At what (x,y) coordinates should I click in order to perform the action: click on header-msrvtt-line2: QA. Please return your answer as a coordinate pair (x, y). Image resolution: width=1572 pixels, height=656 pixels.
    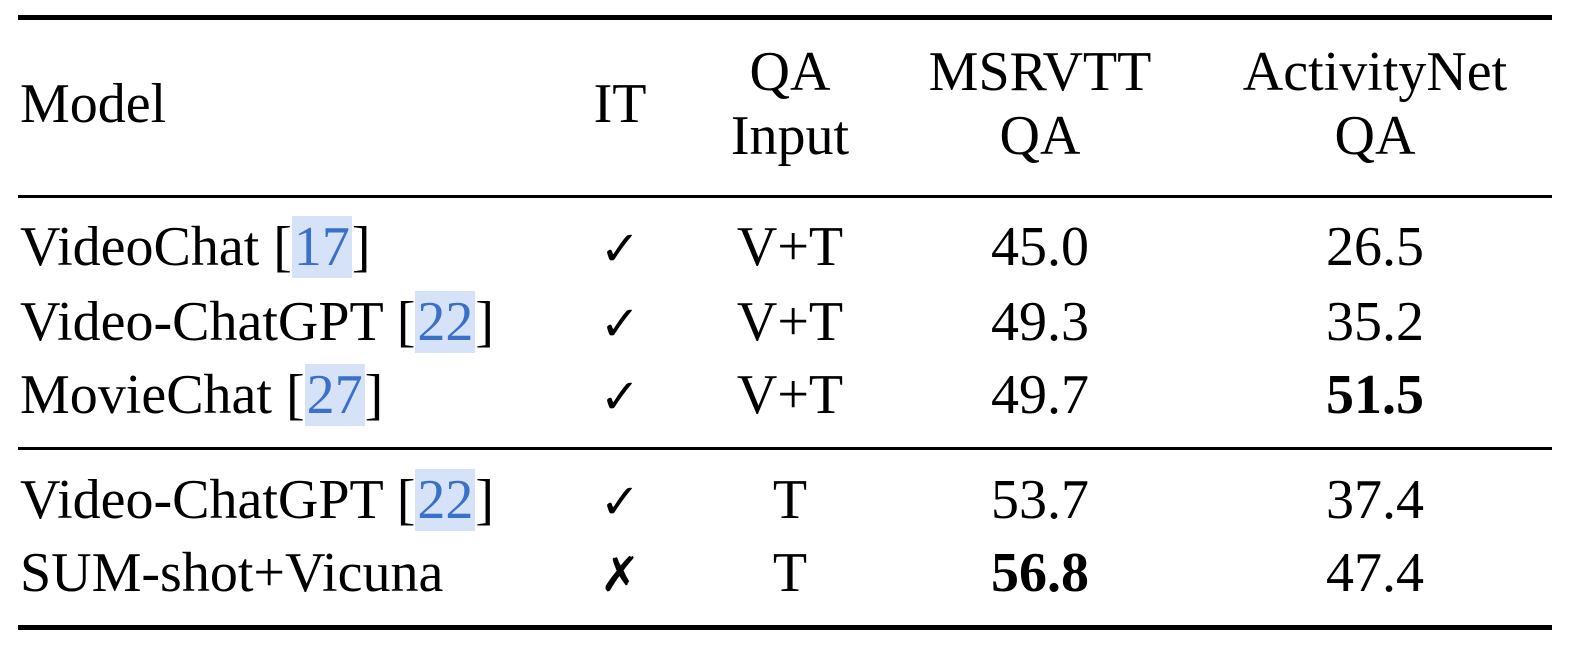
    Looking at the image, I should click on (1040, 136).